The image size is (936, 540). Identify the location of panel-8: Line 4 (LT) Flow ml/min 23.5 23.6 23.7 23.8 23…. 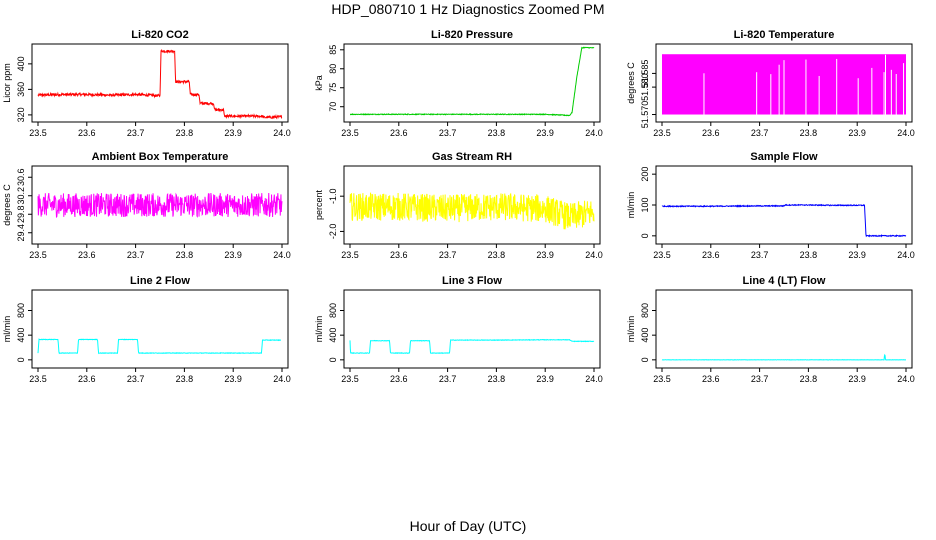
(770, 329).